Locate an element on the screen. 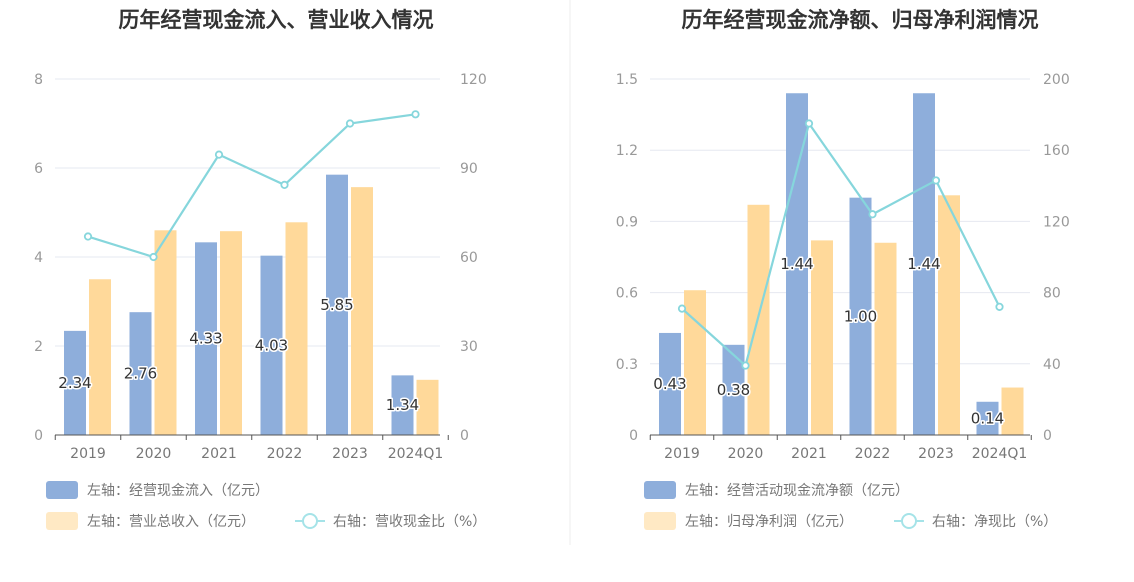 The width and height of the screenshot is (1134, 582). left-axis-tick: 0.9 is located at coordinates (627, 222).